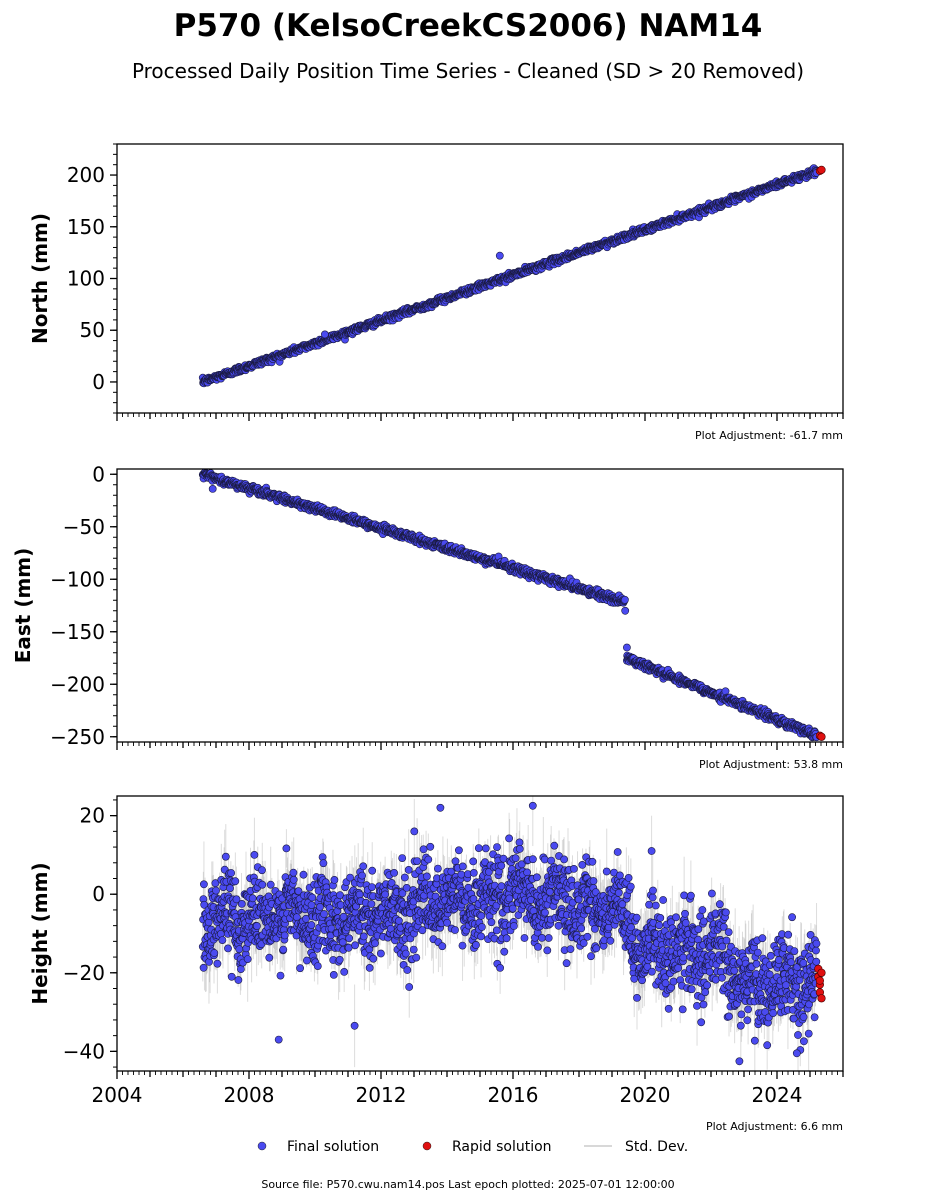 Image resolution: width=937 pixels, height=1204 pixels. I want to click on y-axis-label: North (mm), so click(40, 278).